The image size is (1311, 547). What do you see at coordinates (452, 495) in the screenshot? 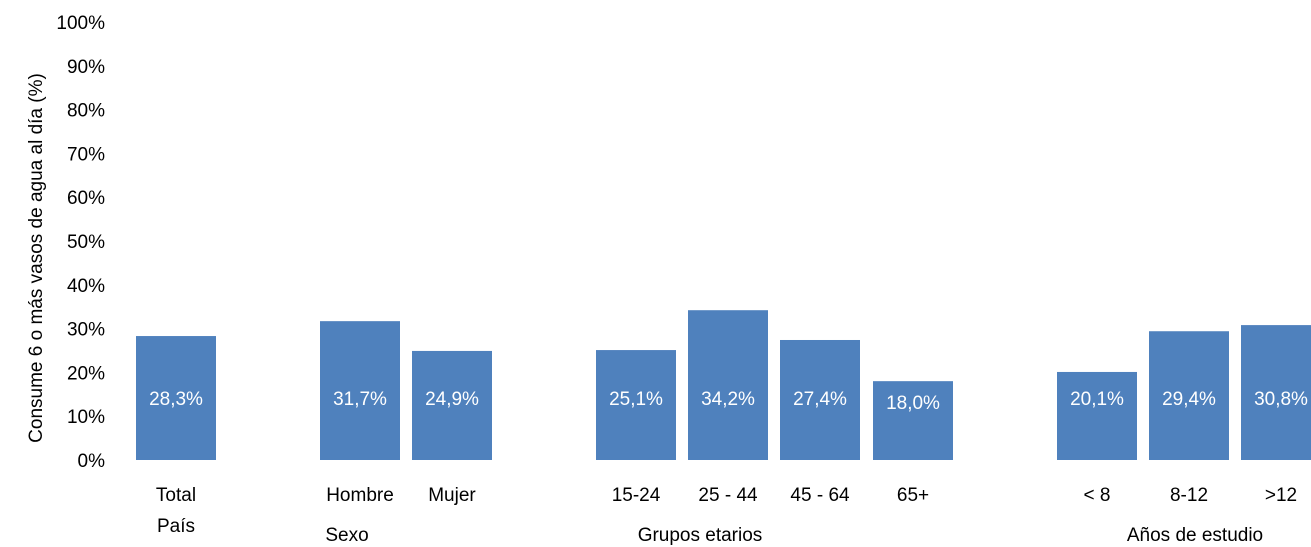
I see `category-label: Mujer` at bounding box center [452, 495].